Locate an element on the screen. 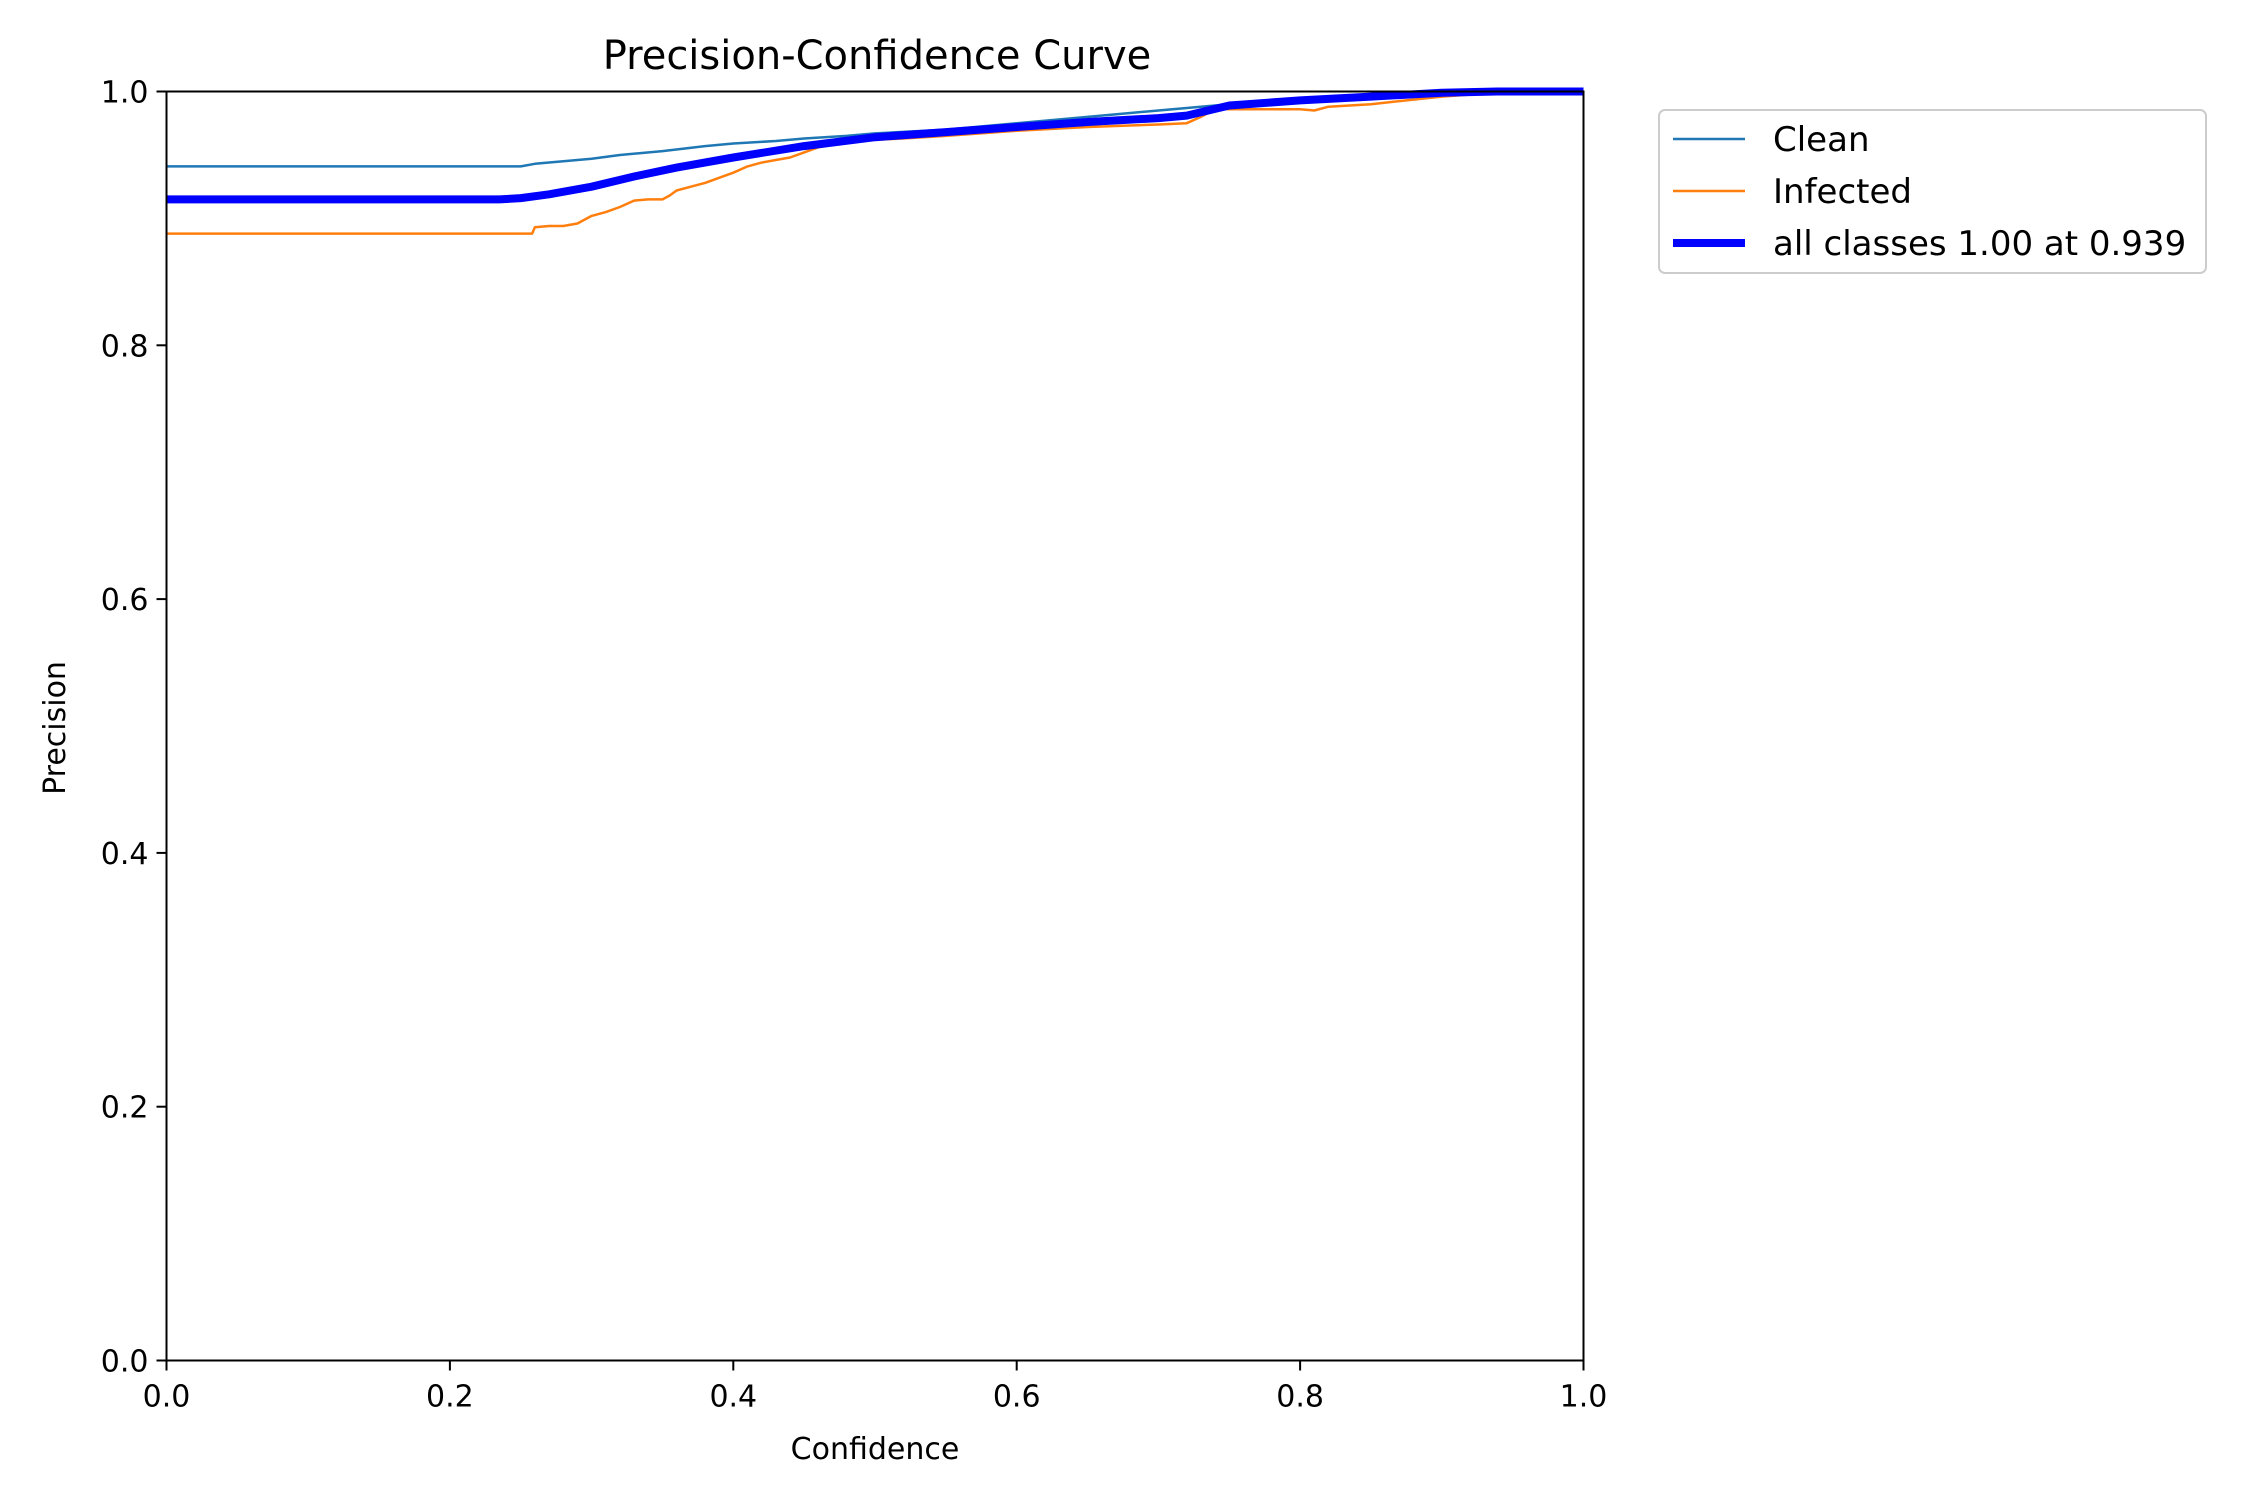  legend-label-0: Clean is located at coordinates (1821, 140).